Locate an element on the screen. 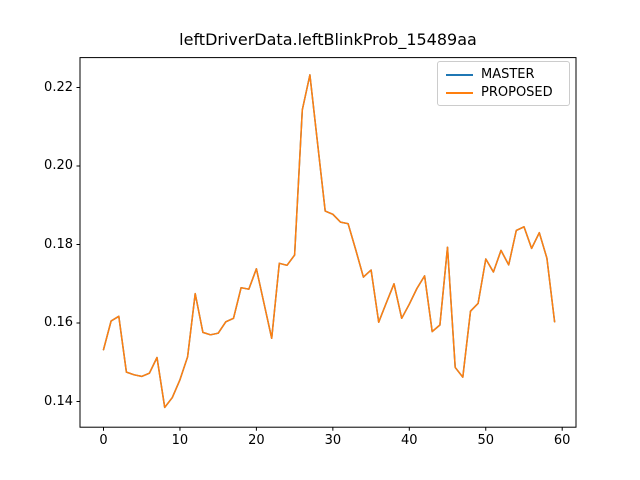 The width and height of the screenshot is (640, 480). chart-title: leftDriverData.leftBlinkProb_15489aa is located at coordinates (328, 39).